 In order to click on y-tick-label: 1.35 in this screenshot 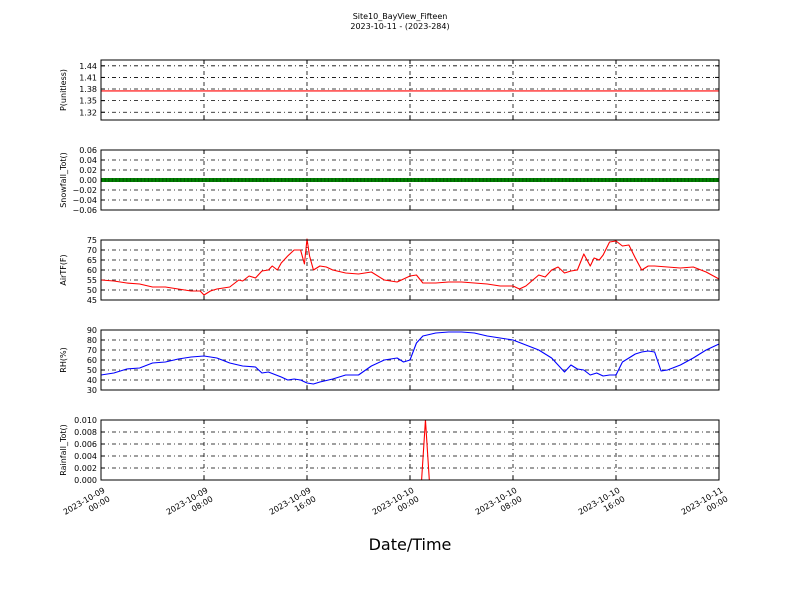, I will do `click(88, 101)`.